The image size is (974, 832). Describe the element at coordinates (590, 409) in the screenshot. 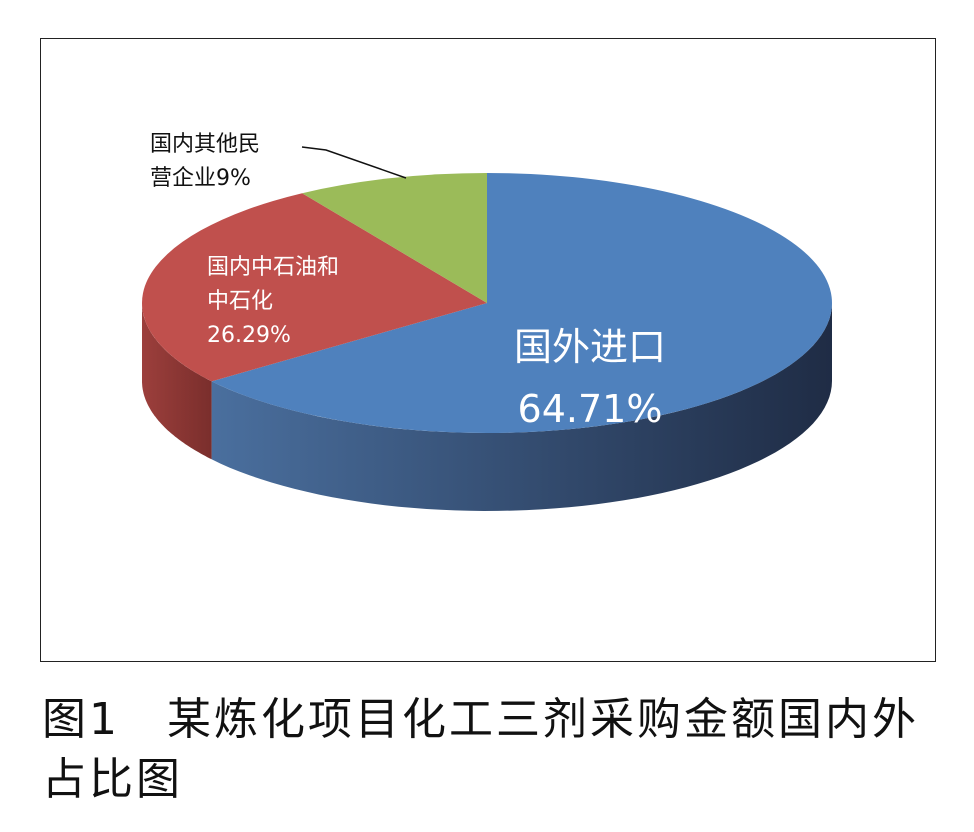

I see `slice-value-label: 64.71%` at that location.